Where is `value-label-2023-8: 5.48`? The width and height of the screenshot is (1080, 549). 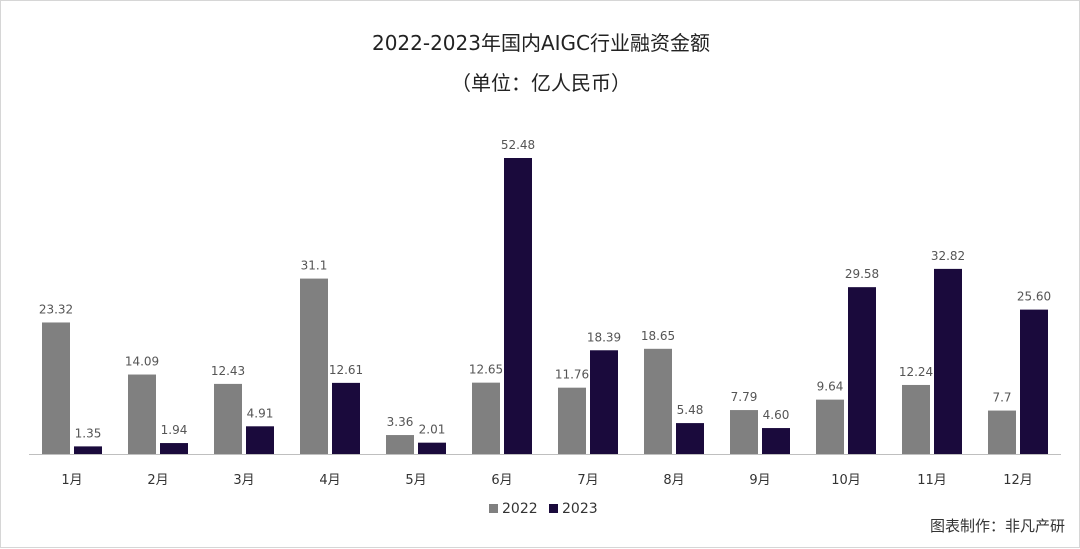 value-label-2023-8: 5.48 is located at coordinates (690, 410).